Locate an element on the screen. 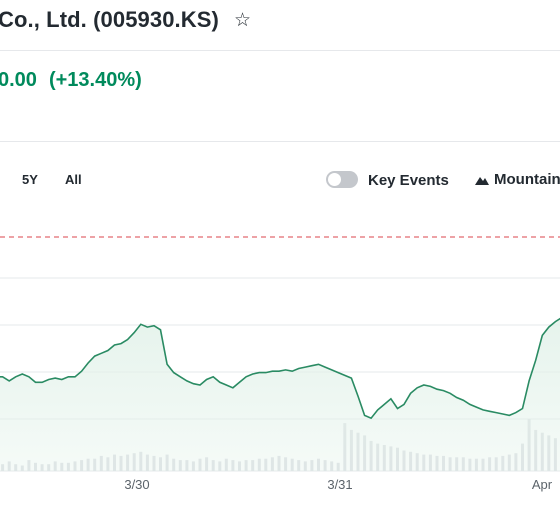 This screenshot has width=560, height=514. title-row: Co., Ltd. (005930.KS) ☆ is located at coordinates (125, 20).